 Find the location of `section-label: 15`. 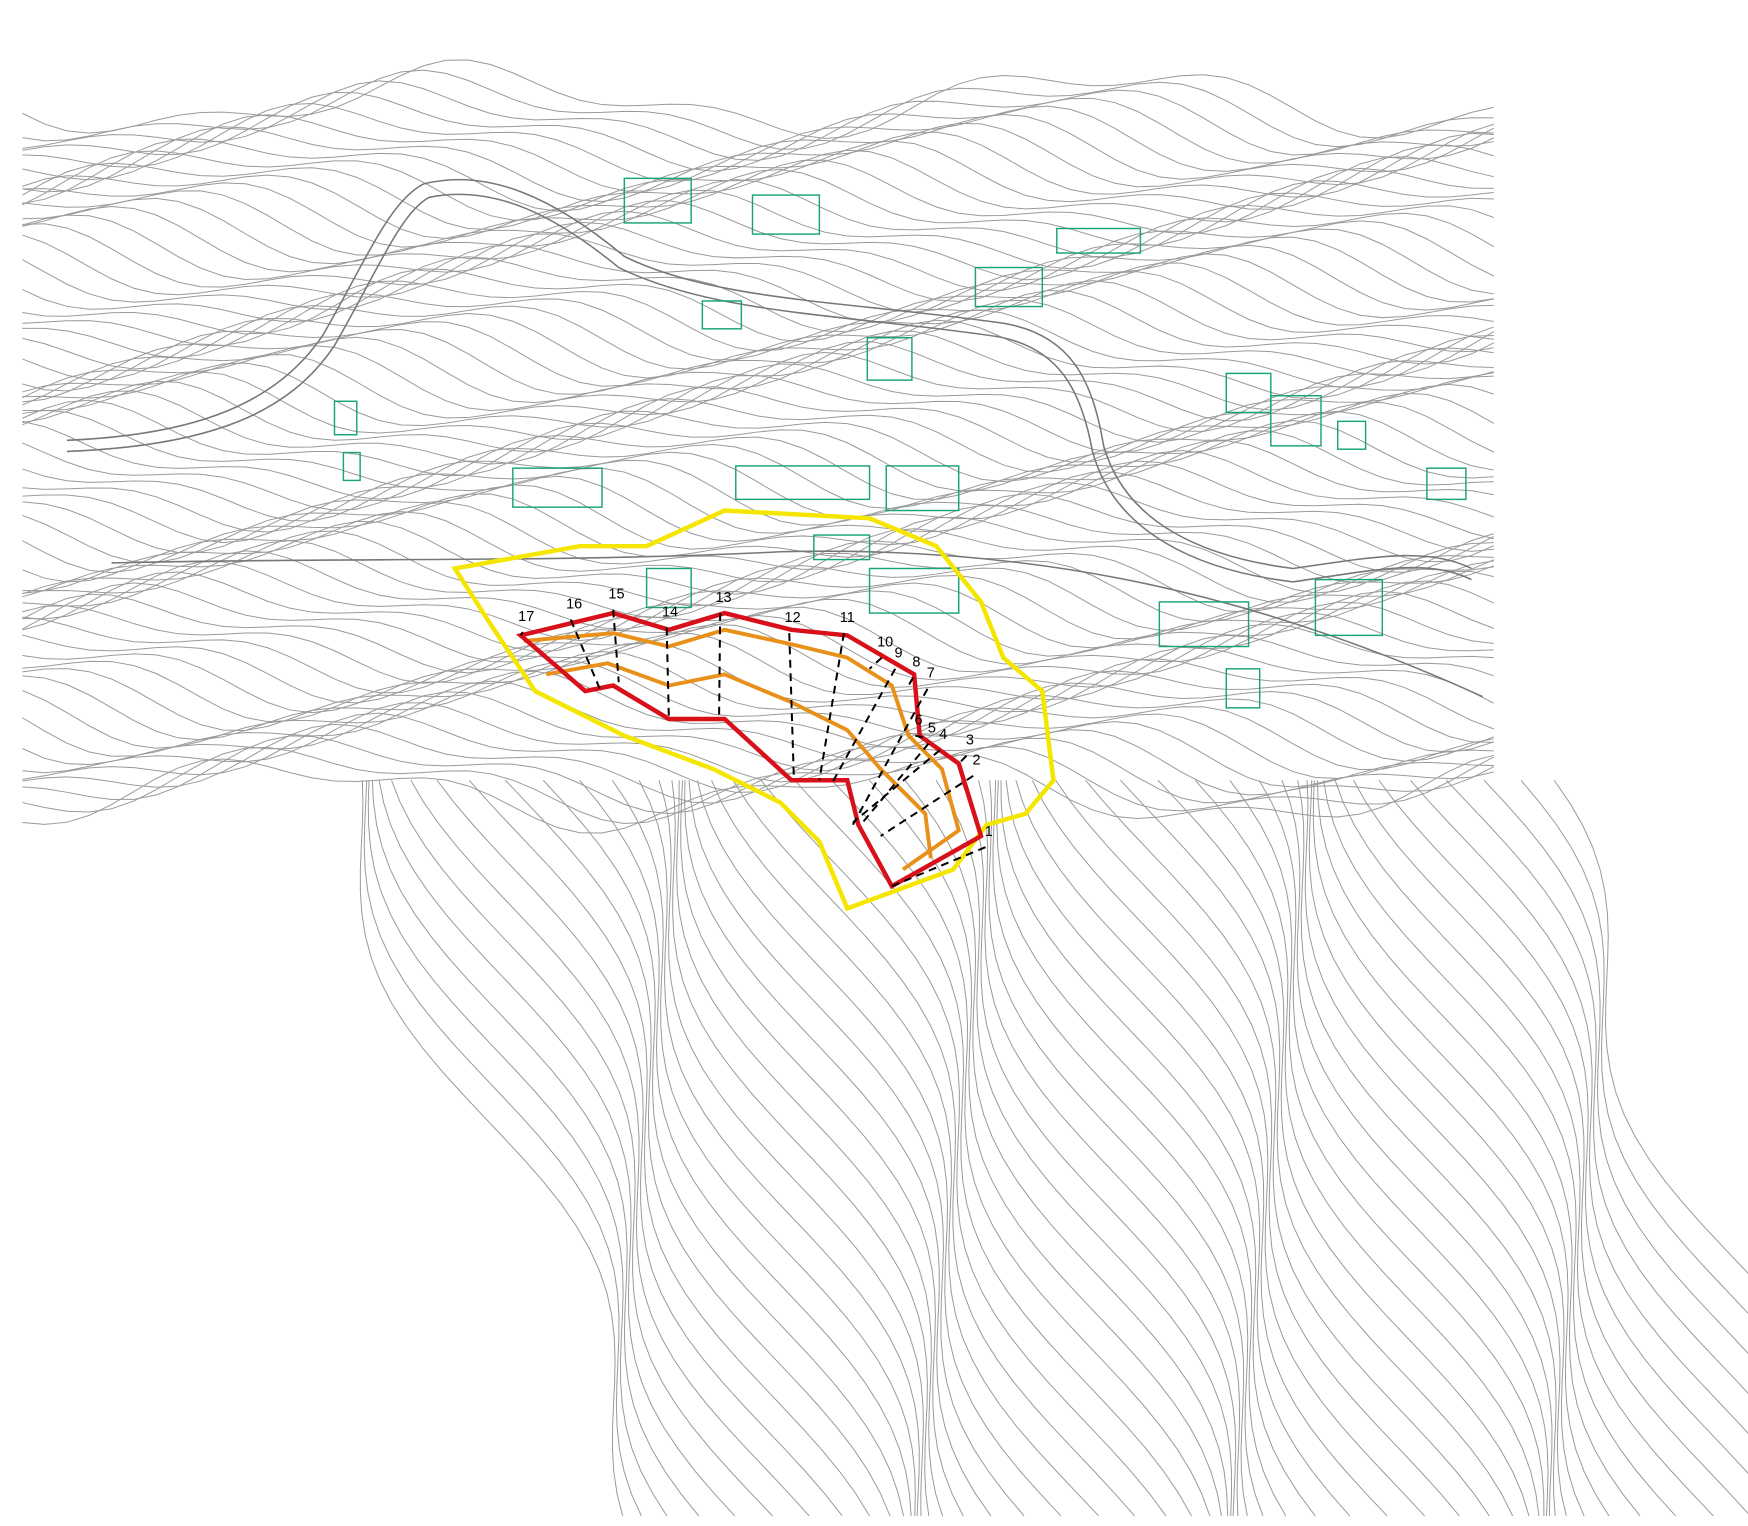

section-label: 15 is located at coordinates (616, 595).